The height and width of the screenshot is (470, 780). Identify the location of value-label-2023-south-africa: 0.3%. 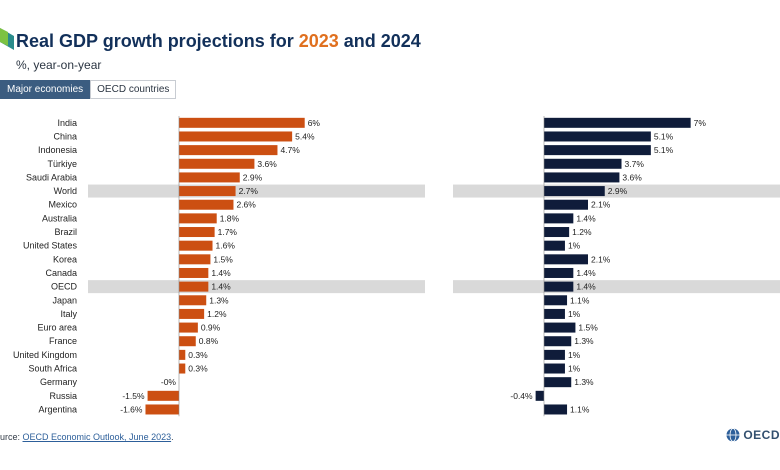
(198, 369).